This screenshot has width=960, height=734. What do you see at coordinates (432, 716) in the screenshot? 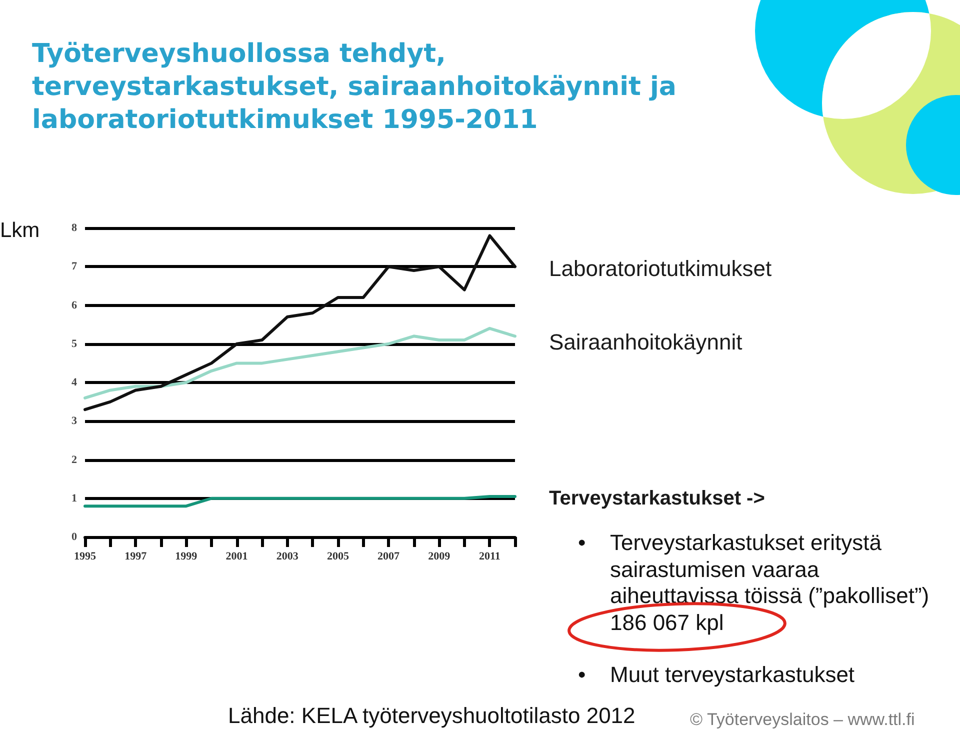
I see `text: Lähde: KELA työterveyshuoltotilasto 2012` at bounding box center [432, 716].